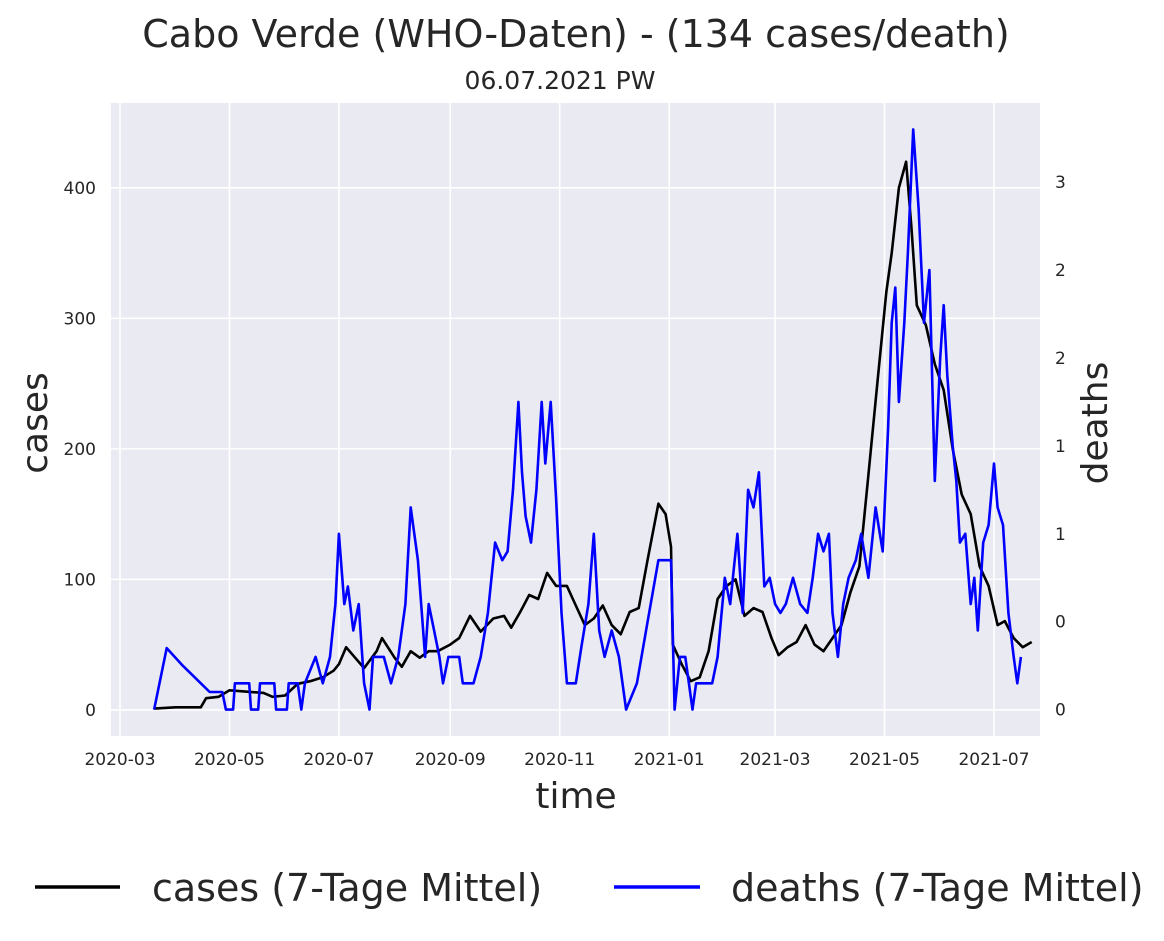 Image resolution: width=1164 pixels, height=941 pixels. I want to click on y-axis-left-ticks: 0 100 200 300 400, so click(80, 450).